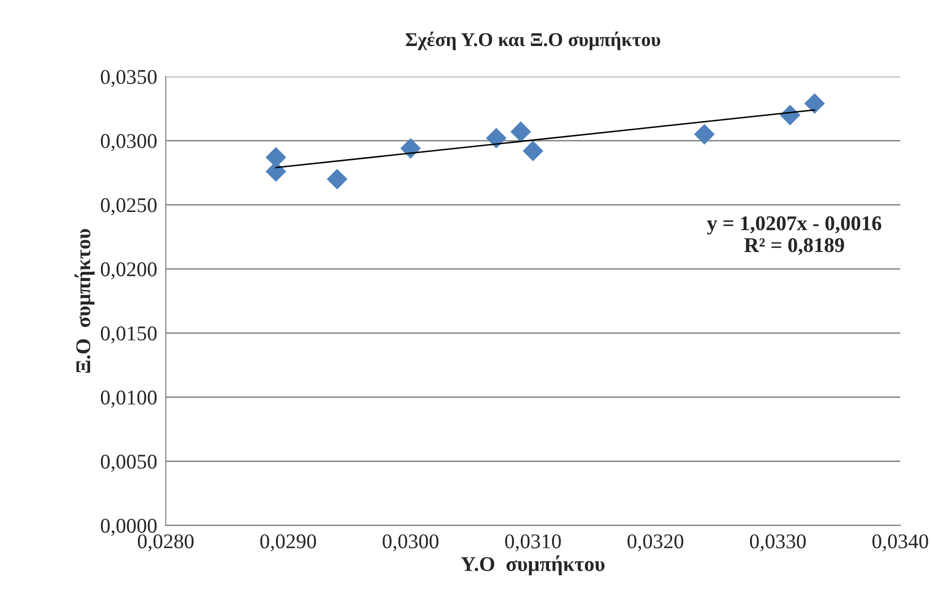 The height and width of the screenshot is (589, 931). Describe the element at coordinates (128, 399) in the screenshot. I see `y-tick-label: 0,0100` at that location.